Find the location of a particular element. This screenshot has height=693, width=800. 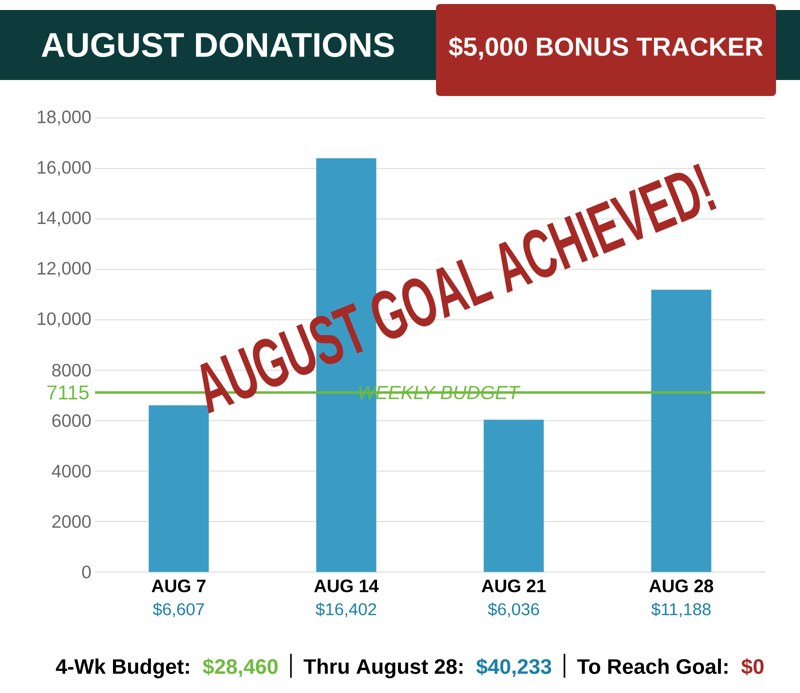

y-tick-label: 8000 is located at coordinates (71, 370).